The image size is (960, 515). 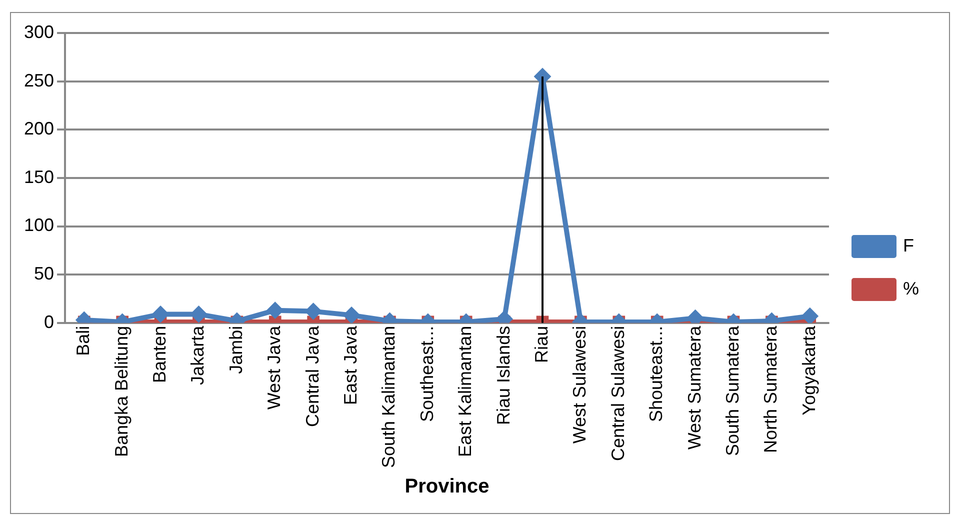 I want to click on x-tick-label: Riau, so click(x=541, y=344).